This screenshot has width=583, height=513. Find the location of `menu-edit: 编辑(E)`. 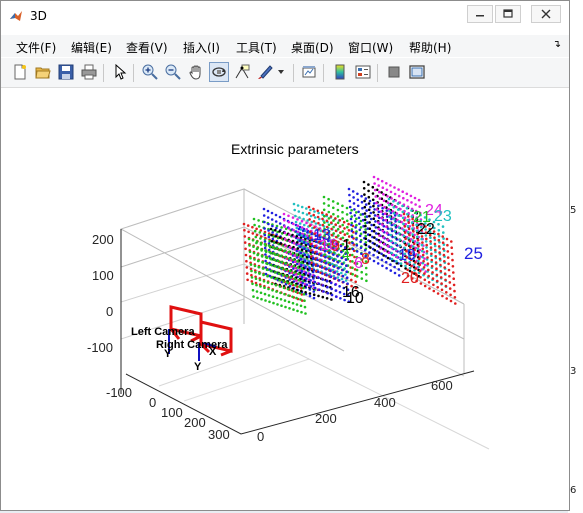

menu-edit: 编辑(E) is located at coordinates (91, 48).